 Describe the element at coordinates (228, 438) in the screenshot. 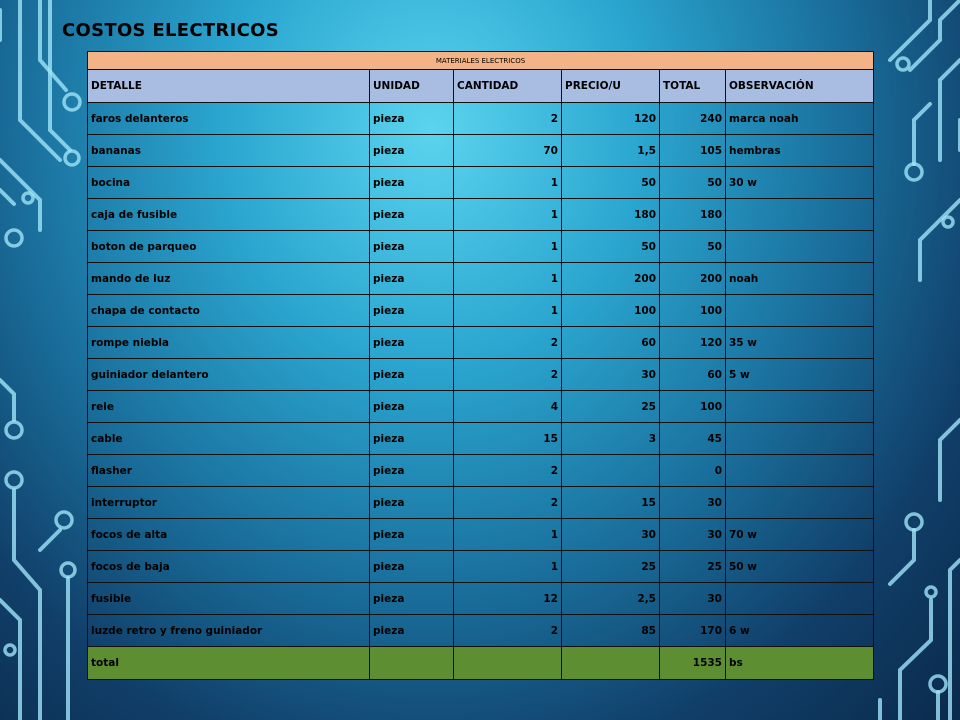

I see `cell-detalle: cable` at that location.